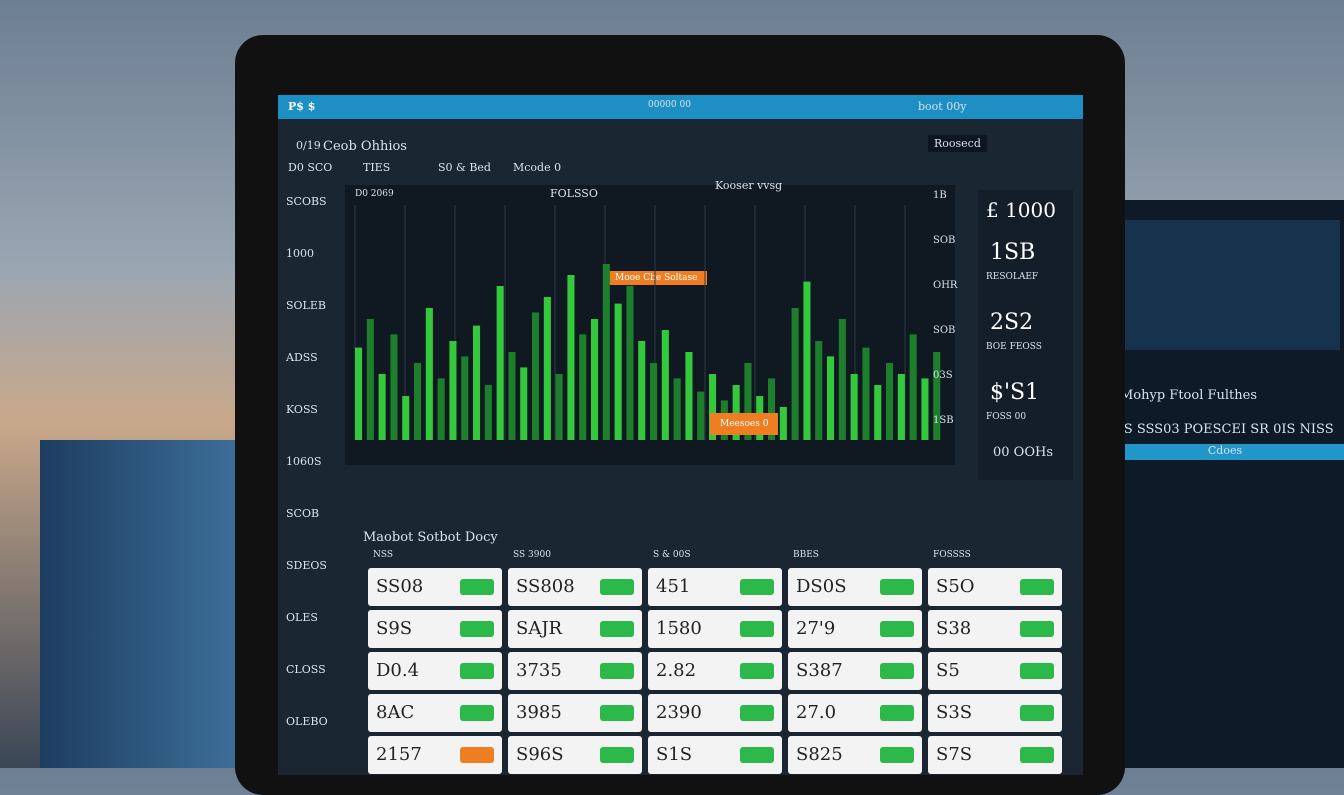 This screenshot has width=1344, height=795. Describe the element at coordinates (955, 586) in the screenshot. I see `card-value: S5O` at that location.